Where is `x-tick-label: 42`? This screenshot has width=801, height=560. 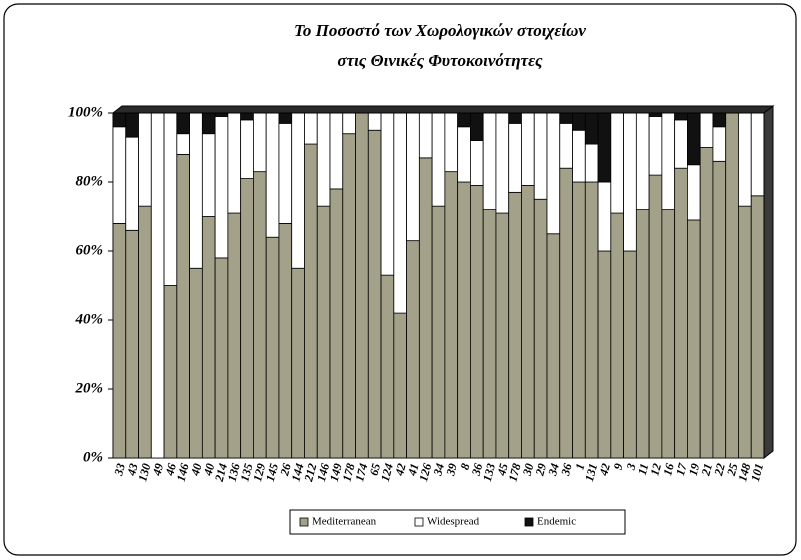
x-tick-label: 42 is located at coordinates (604, 470).